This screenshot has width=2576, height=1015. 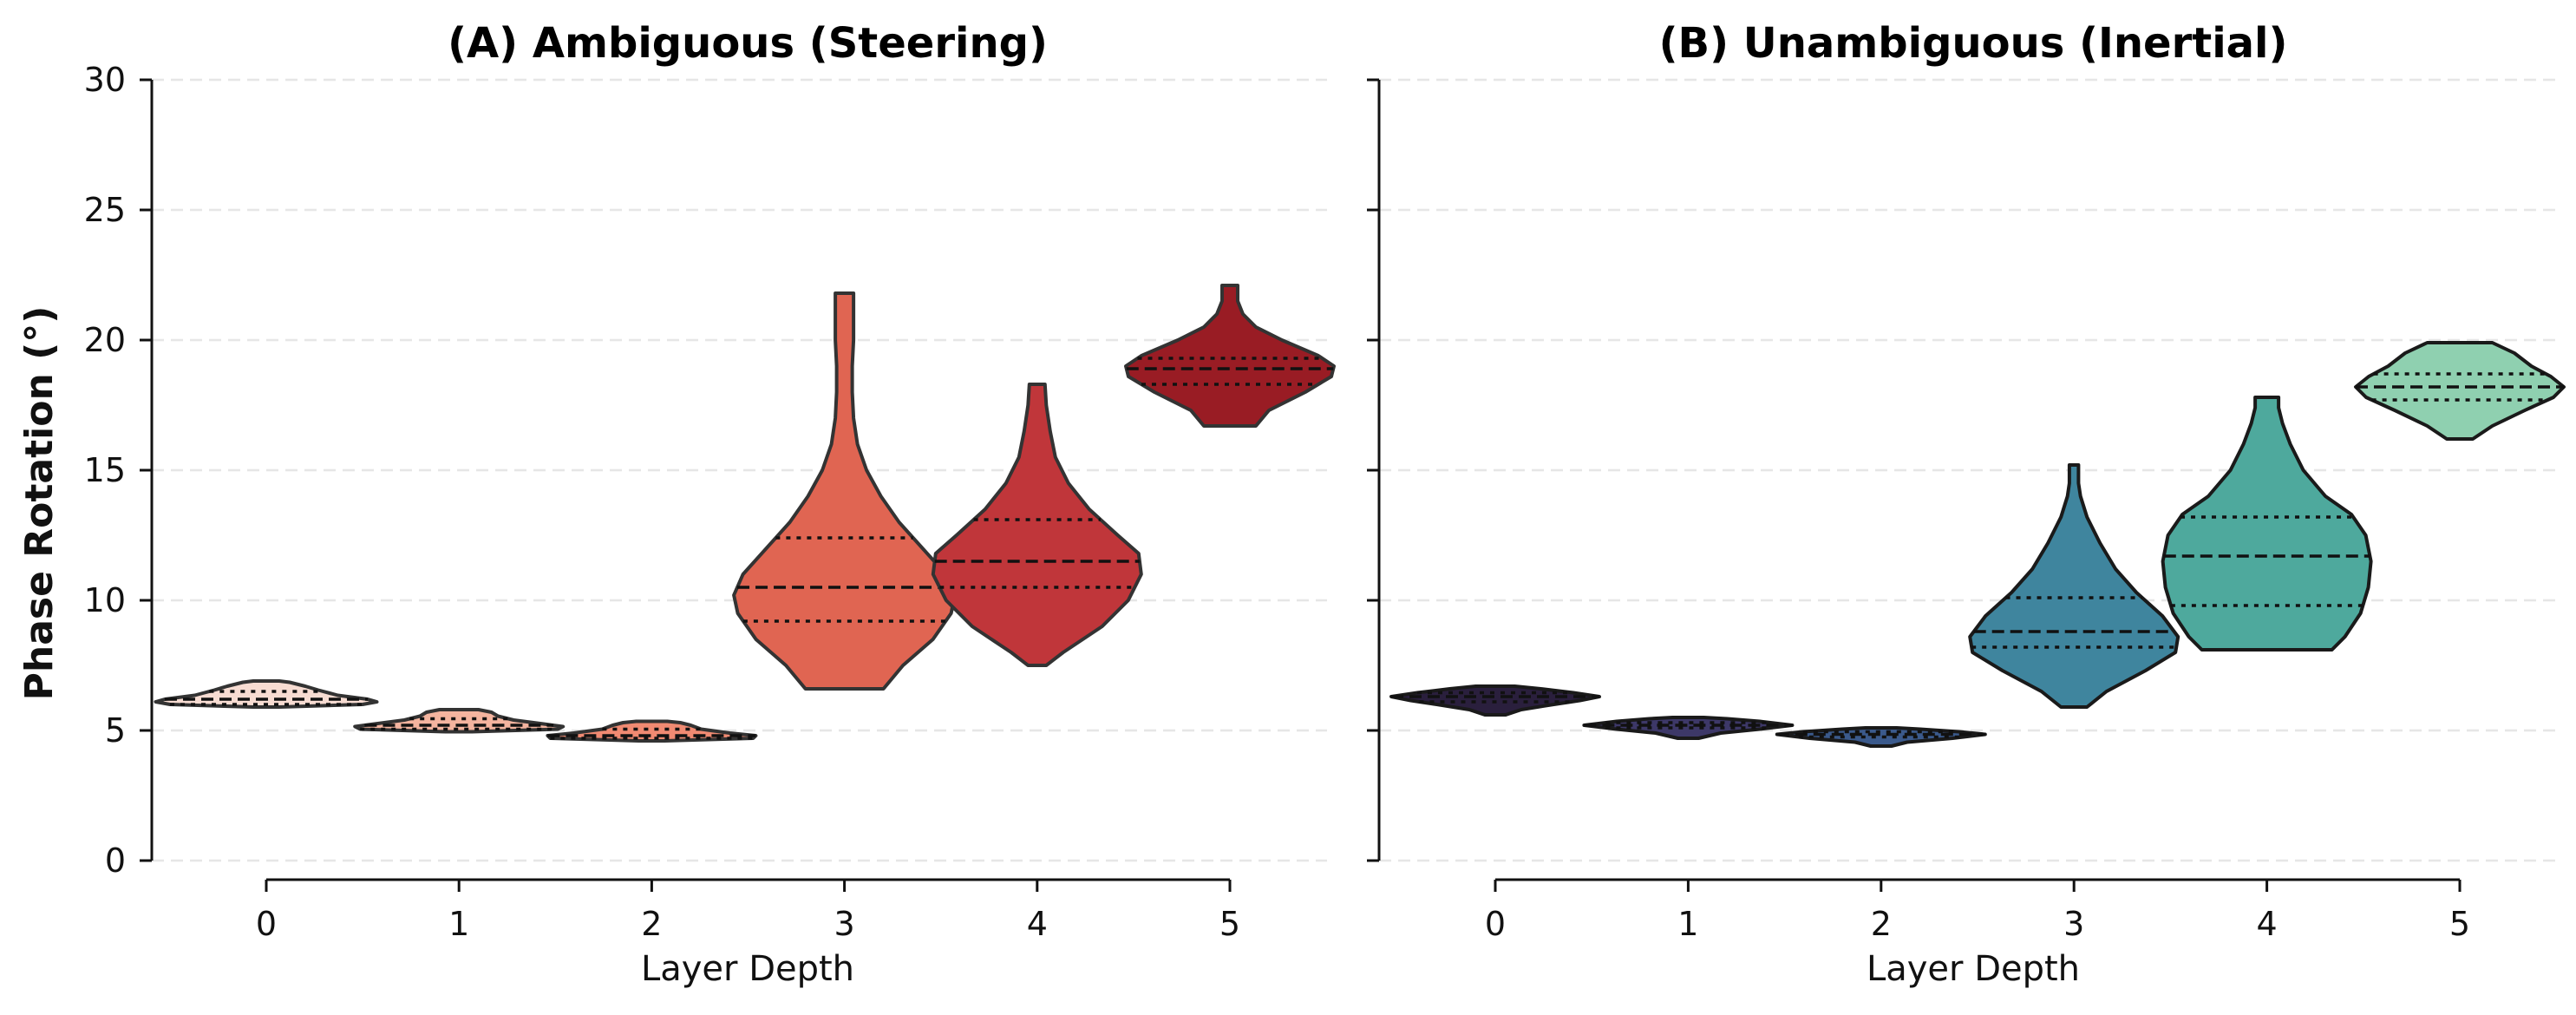 What do you see at coordinates (115, 860) in the screenshot?
I see `y-tick-label: 0` at bounding box center [115, 860].